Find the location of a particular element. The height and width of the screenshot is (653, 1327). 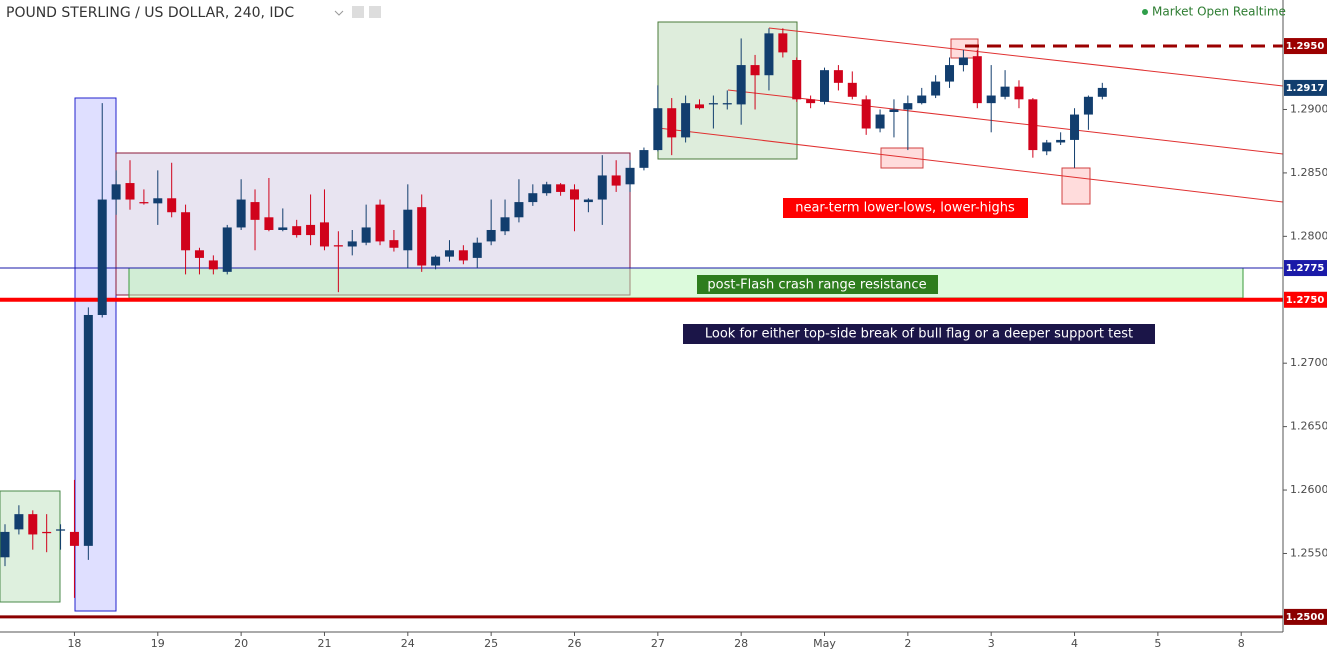

x-tick-label: 21 is located at coordinates (324, 643).